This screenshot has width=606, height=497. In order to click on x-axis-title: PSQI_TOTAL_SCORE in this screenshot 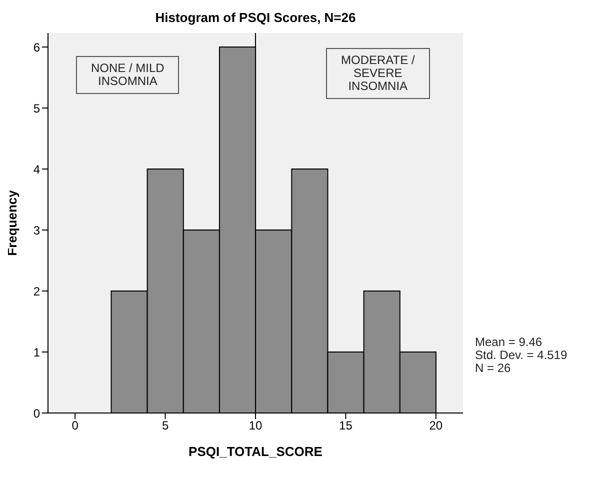, I will do `click(255, 451)`.